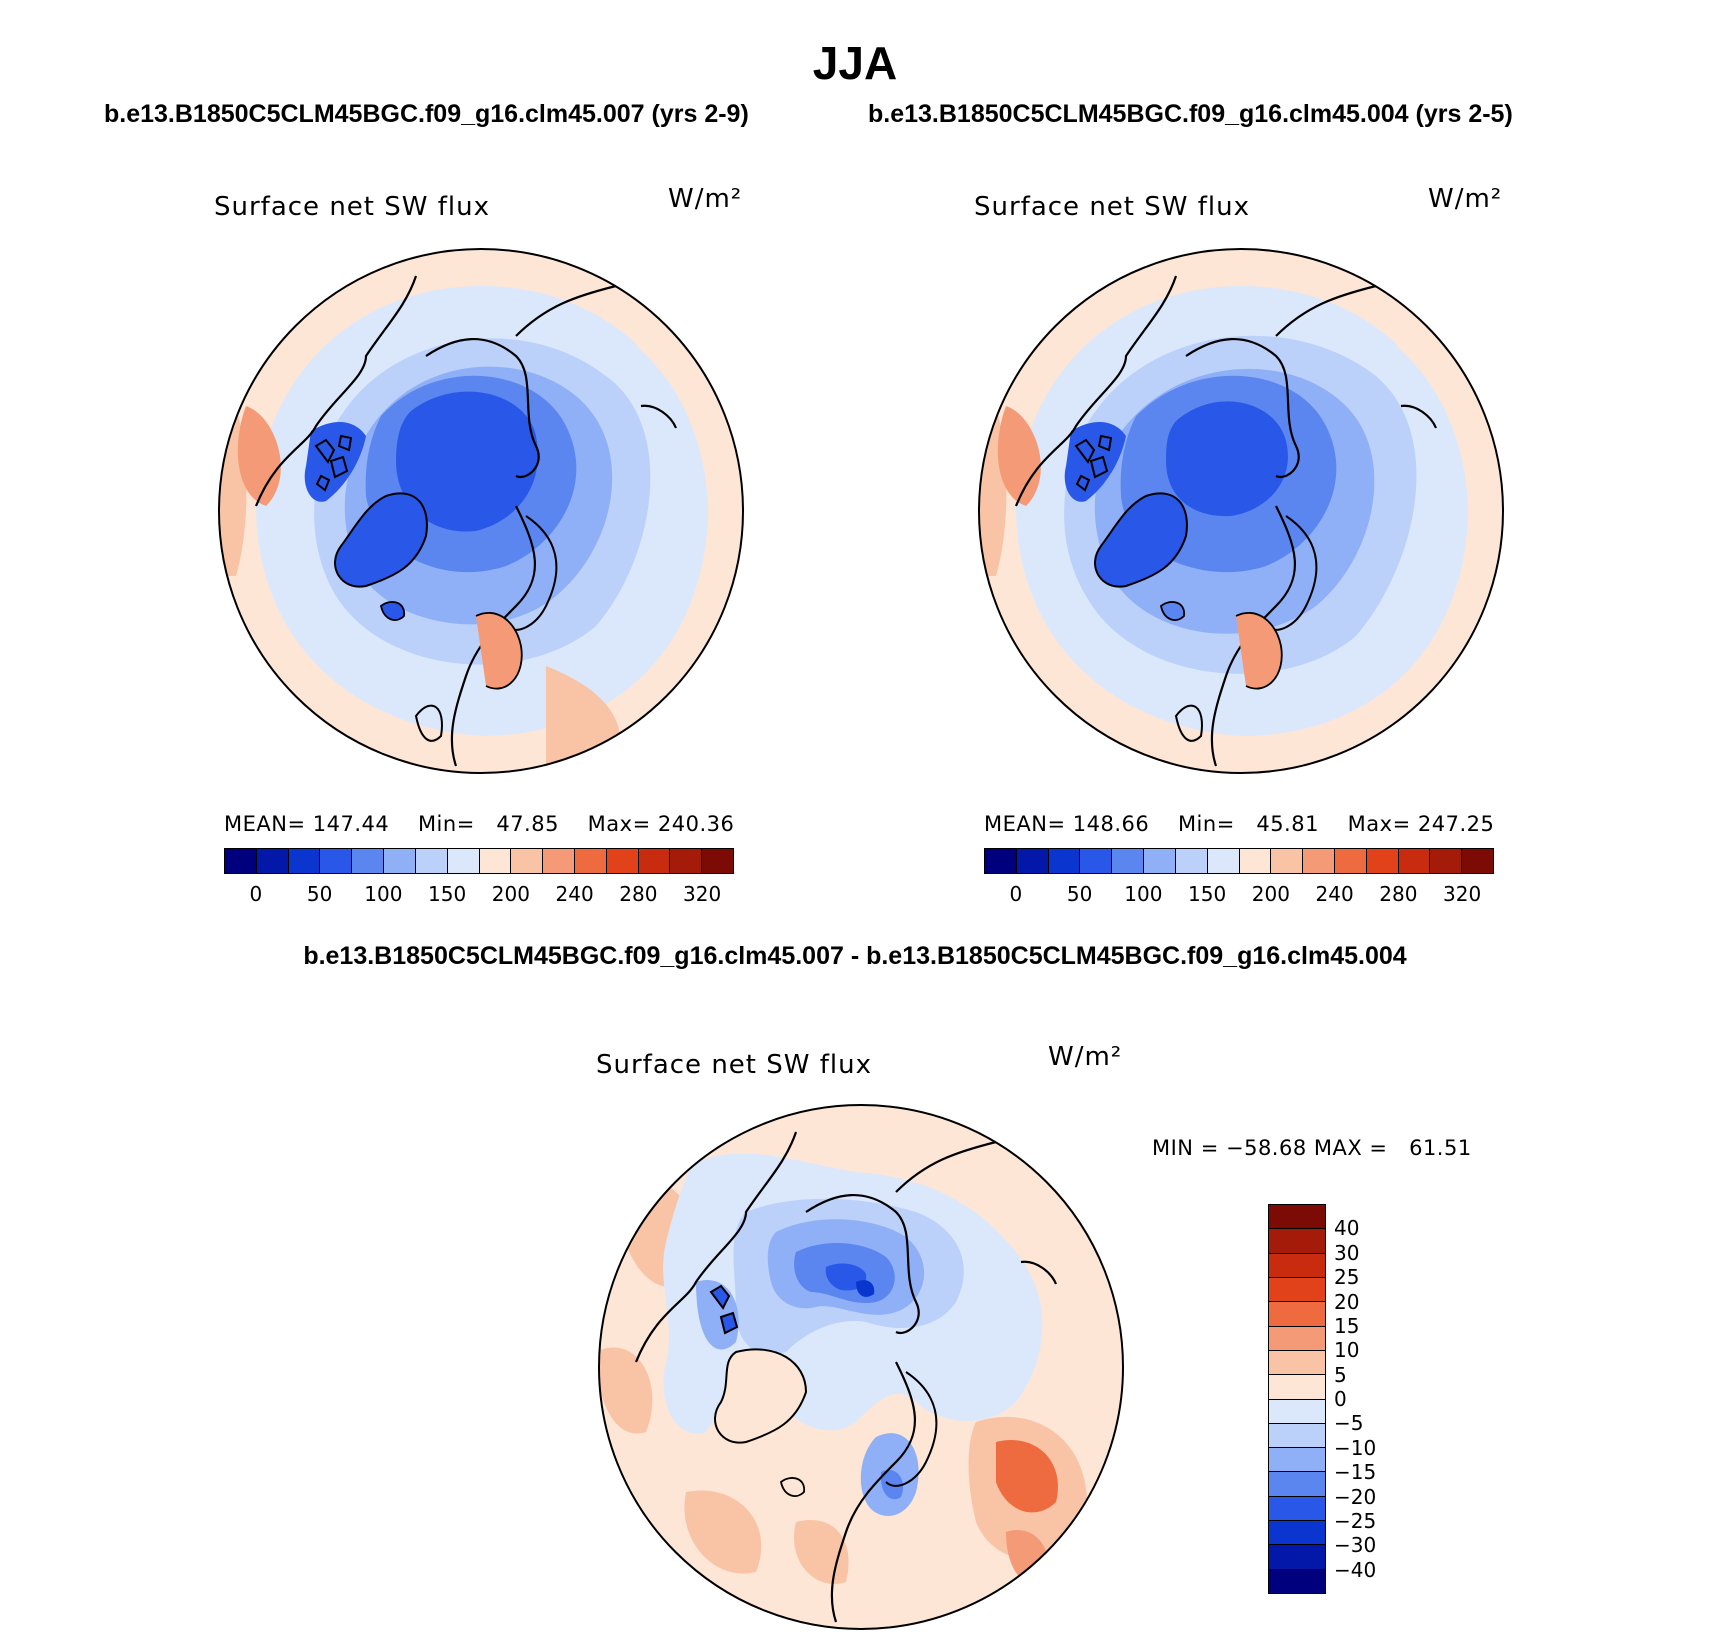  What do you see at coordinates (1347, 1228) in the screenshot?
I see `panel-diff-colorbar-tick-label: 40` at bounding box center [1347, 1228].